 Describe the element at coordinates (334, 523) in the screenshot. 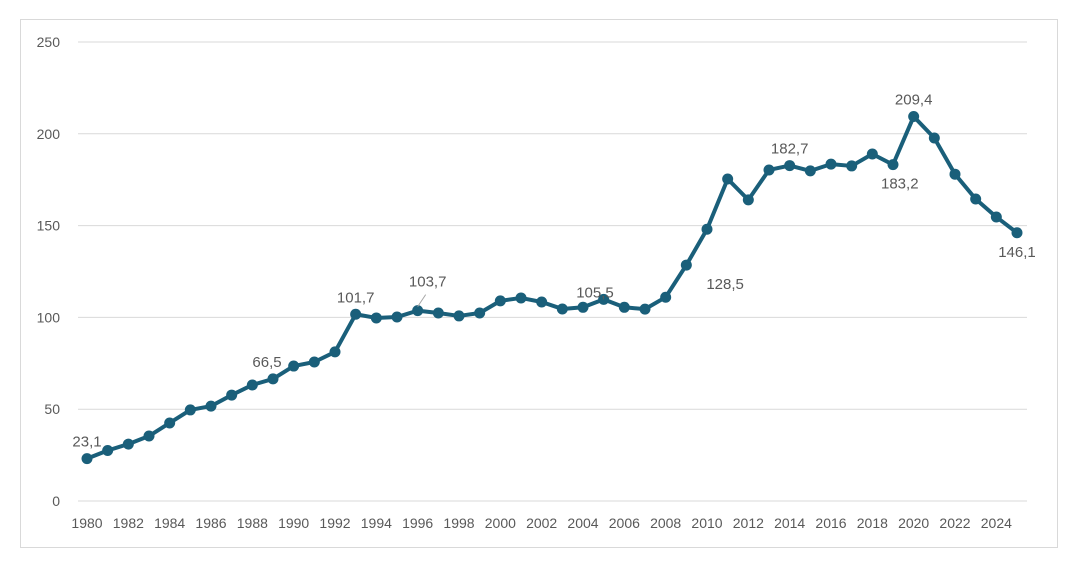

I see `x-tick-label: 1992` at that location.